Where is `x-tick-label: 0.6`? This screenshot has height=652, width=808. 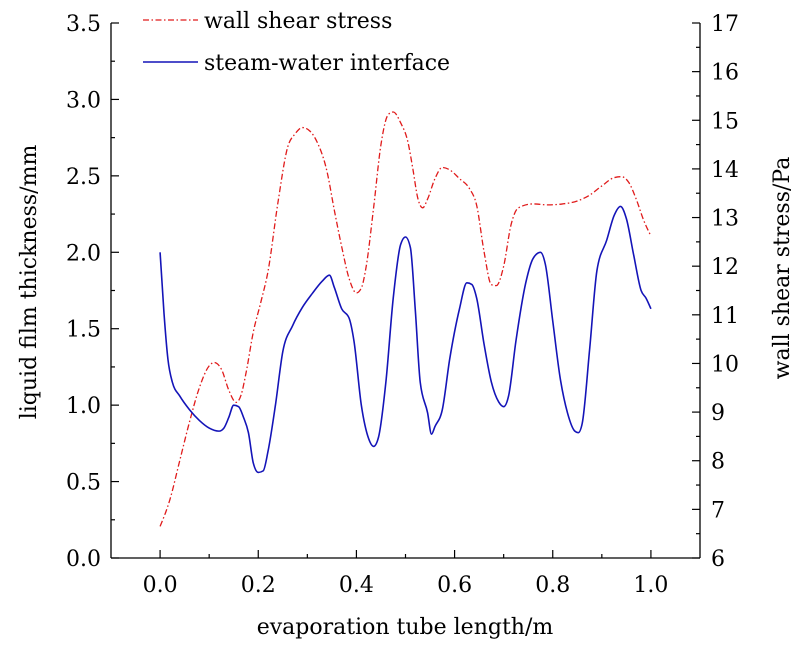 x-tick-label: 0.6 is located at coordinates (454, 585).